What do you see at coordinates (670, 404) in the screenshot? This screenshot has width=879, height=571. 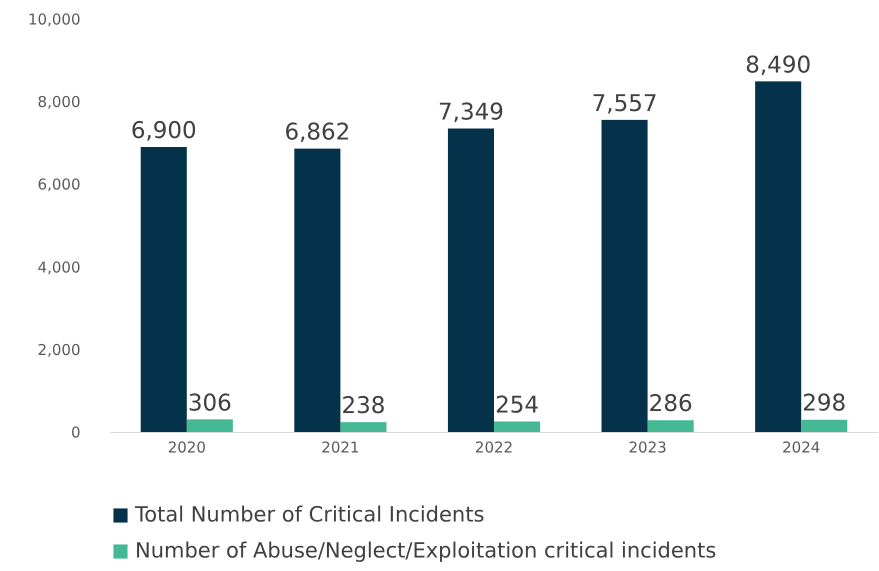 I see `data-label: 286` at bounding box center [670, 404].